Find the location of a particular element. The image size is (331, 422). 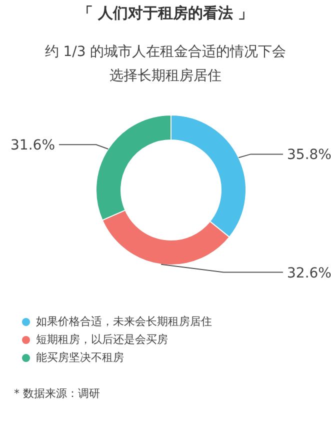

text: * 数据来源：调研 is located at coordinates (57, 393).